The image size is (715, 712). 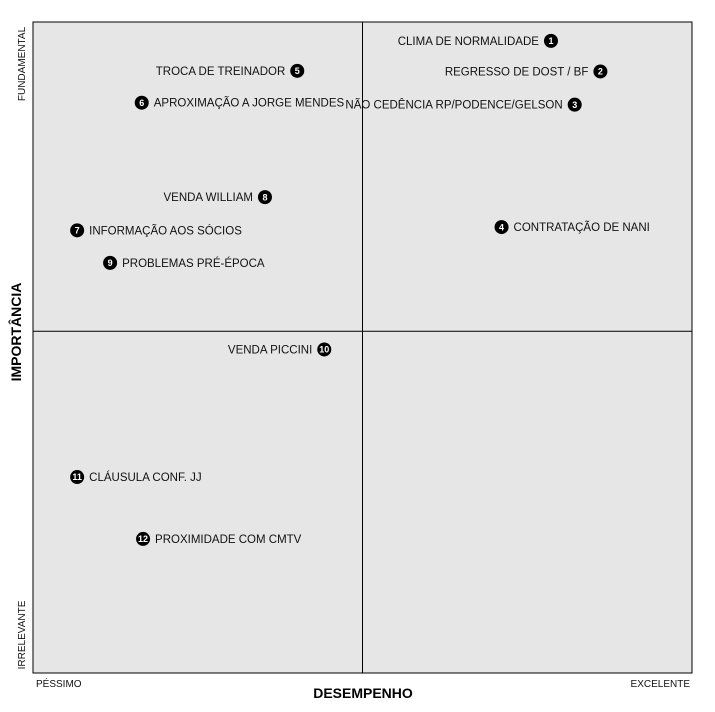 I want to click on x-tick-label-excelente: EXCELENTE, so click(x=661, y=684).